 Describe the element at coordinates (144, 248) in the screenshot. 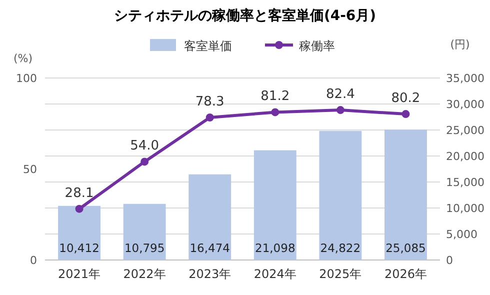

I see `data-label: 10,795` at that location.